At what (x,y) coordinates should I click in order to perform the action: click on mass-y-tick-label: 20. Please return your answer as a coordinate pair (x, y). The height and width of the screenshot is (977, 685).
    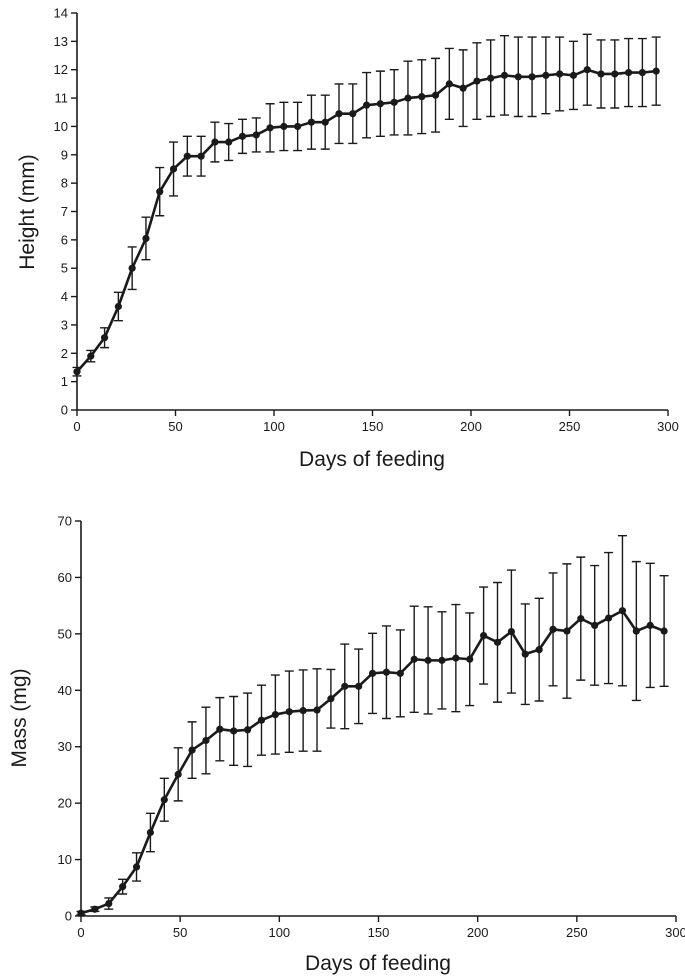
    Looking at the image, I should click on (65, 803).